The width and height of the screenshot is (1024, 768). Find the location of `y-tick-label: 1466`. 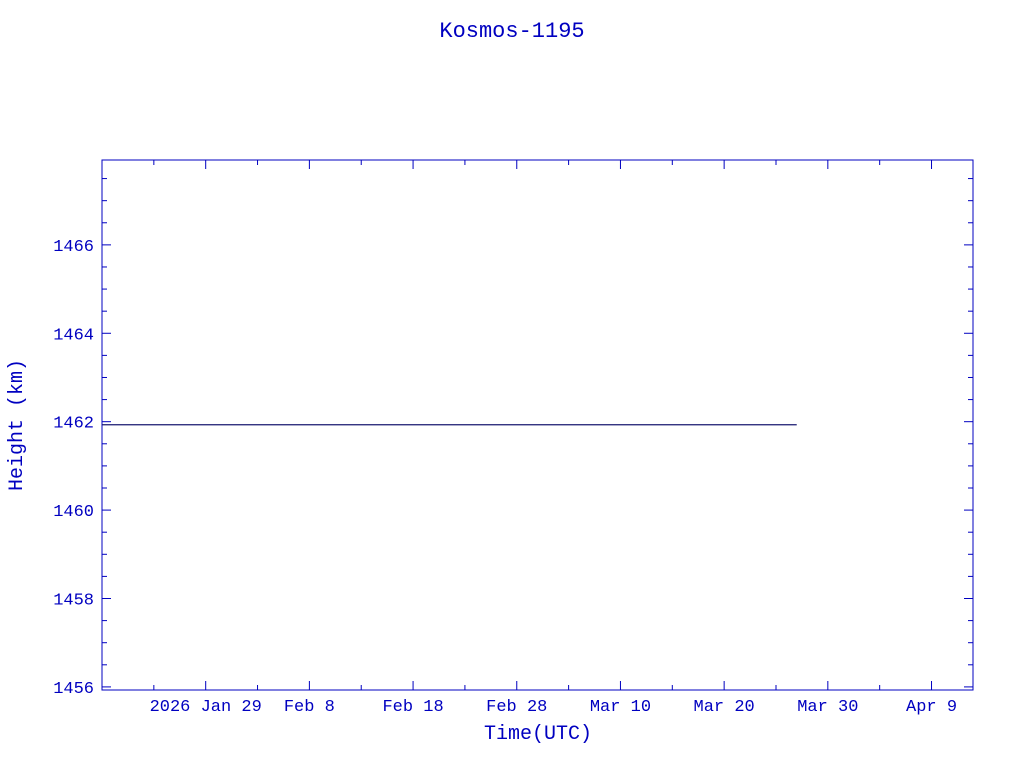

y-tick-label: 1466 is located at coordinates (73, 247).